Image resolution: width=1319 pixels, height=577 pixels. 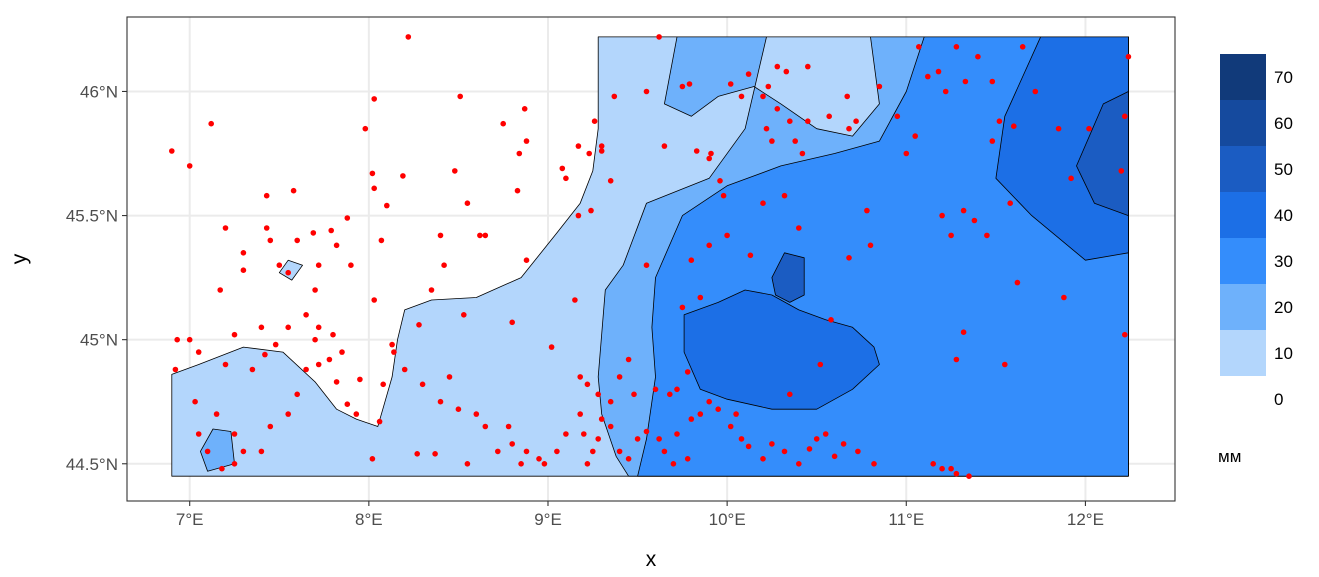 I want to click on x-axis: 7°E 8°E 9°E 10°E 11°E 12°E, so click(x=640, y=515).